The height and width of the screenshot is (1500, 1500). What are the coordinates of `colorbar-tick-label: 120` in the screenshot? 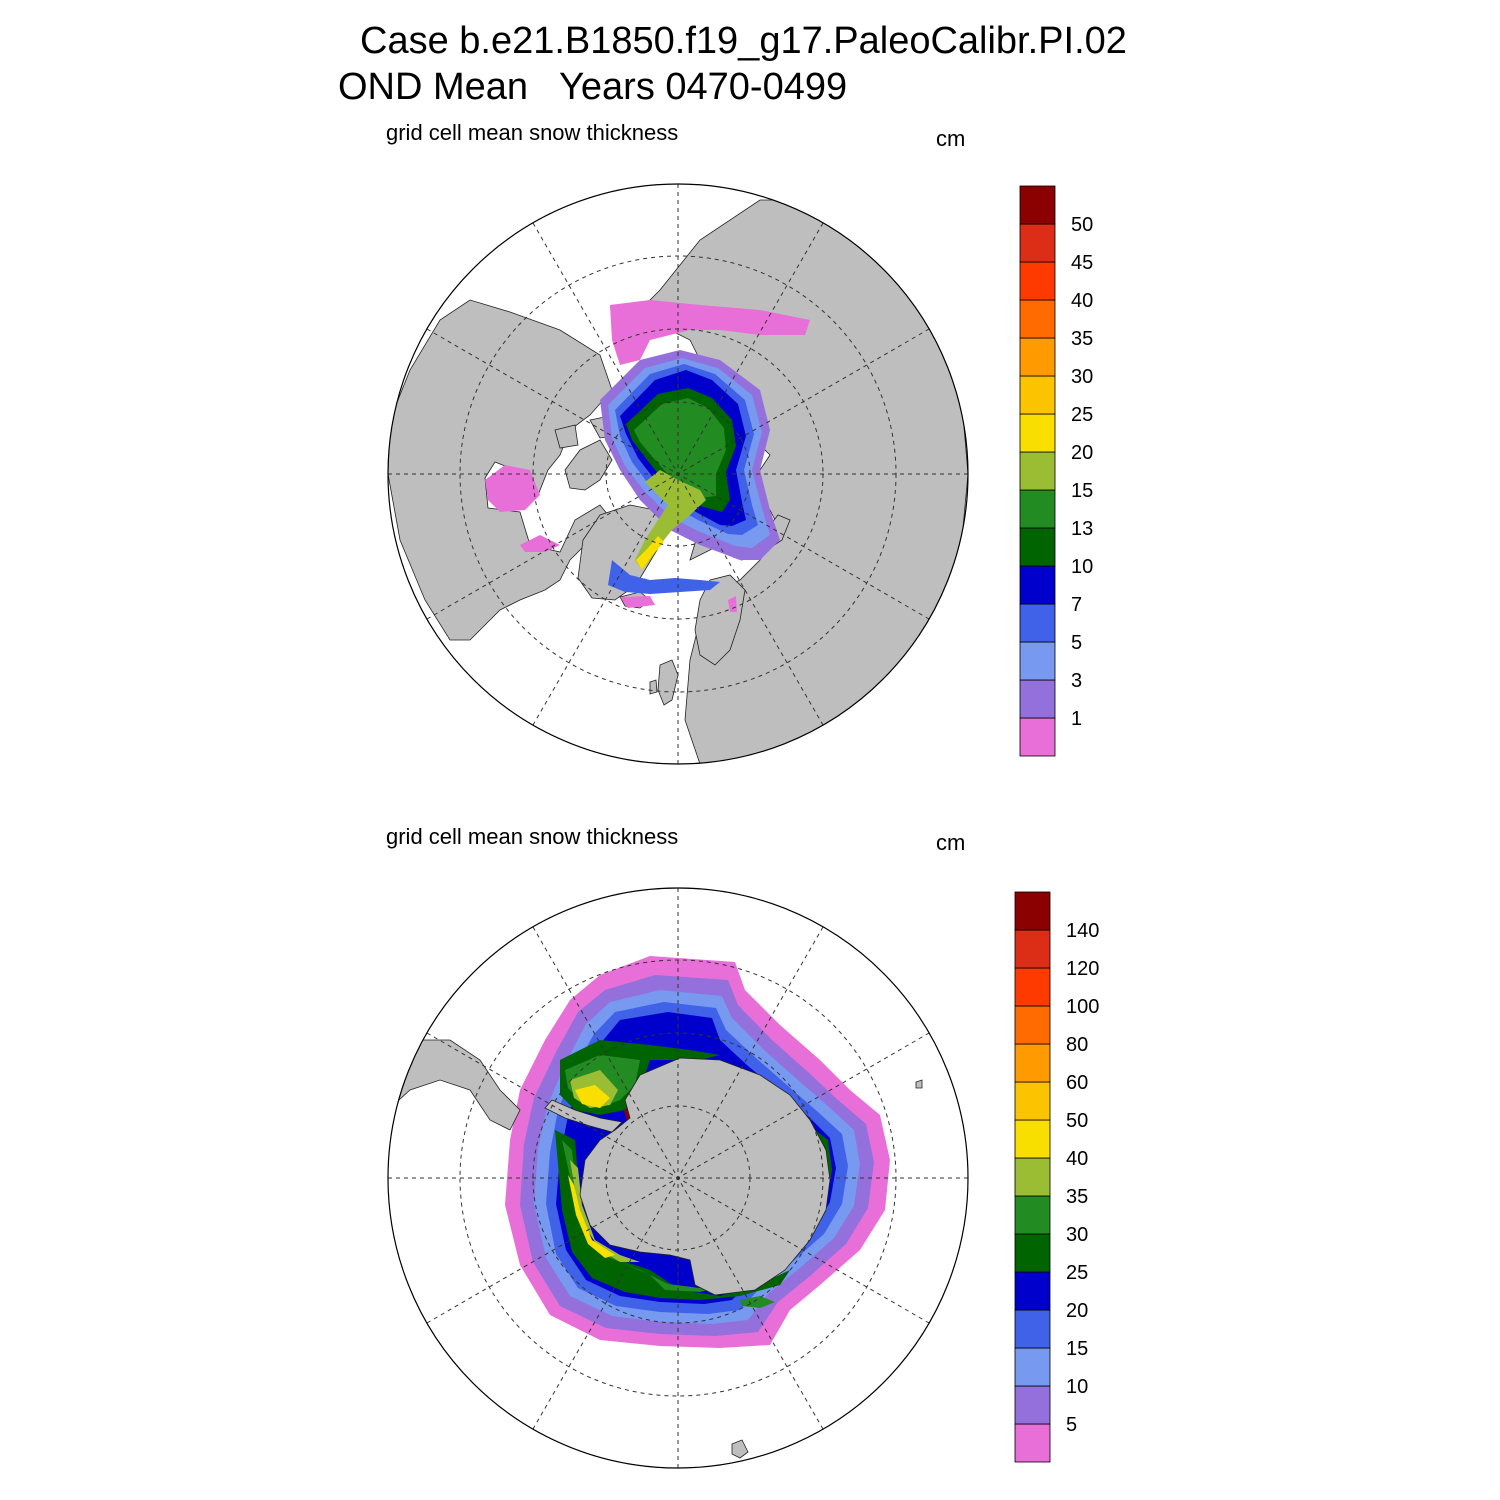 It's located at (1082, 969).